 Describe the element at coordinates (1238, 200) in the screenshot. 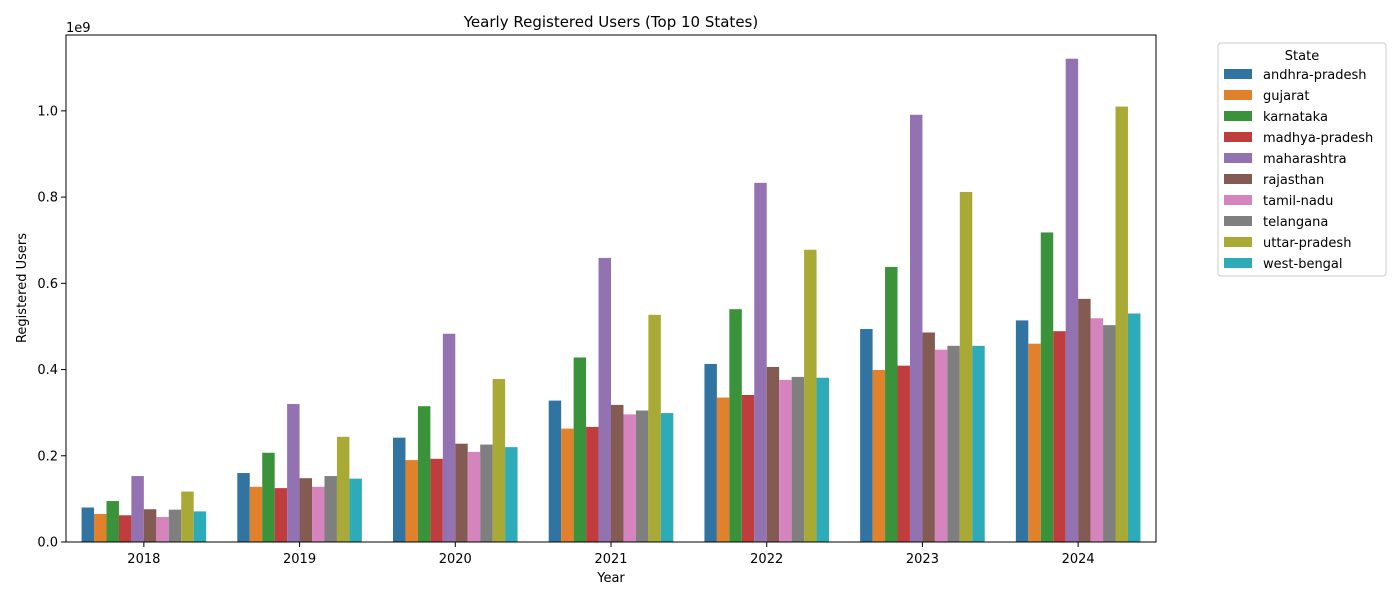

I see `legend-swatch-tamil-nadu` at that location.